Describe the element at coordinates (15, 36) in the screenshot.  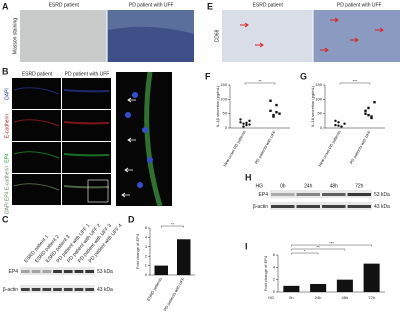
I see `row-label: Masson staining` at that location.